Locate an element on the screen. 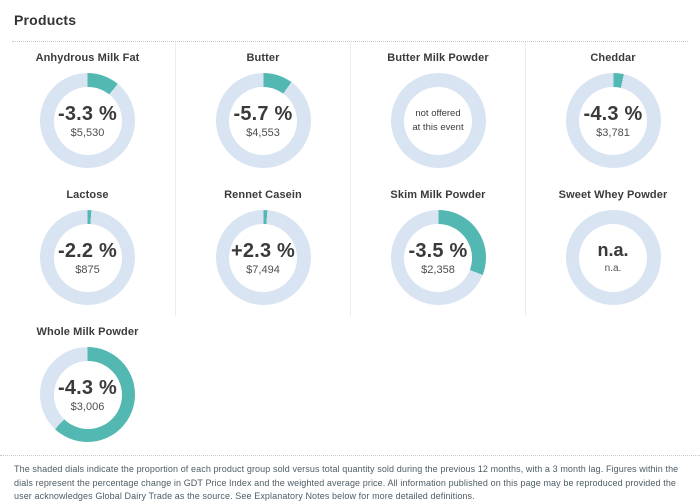 This screenshot has height=504, width=700. product-dial: n.a. n.a. is located at coordinates (613, 257).